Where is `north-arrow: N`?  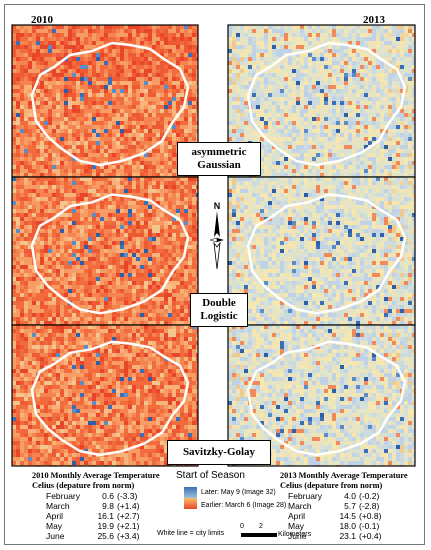
north-arrow: N is located at coordinates (216, 236).